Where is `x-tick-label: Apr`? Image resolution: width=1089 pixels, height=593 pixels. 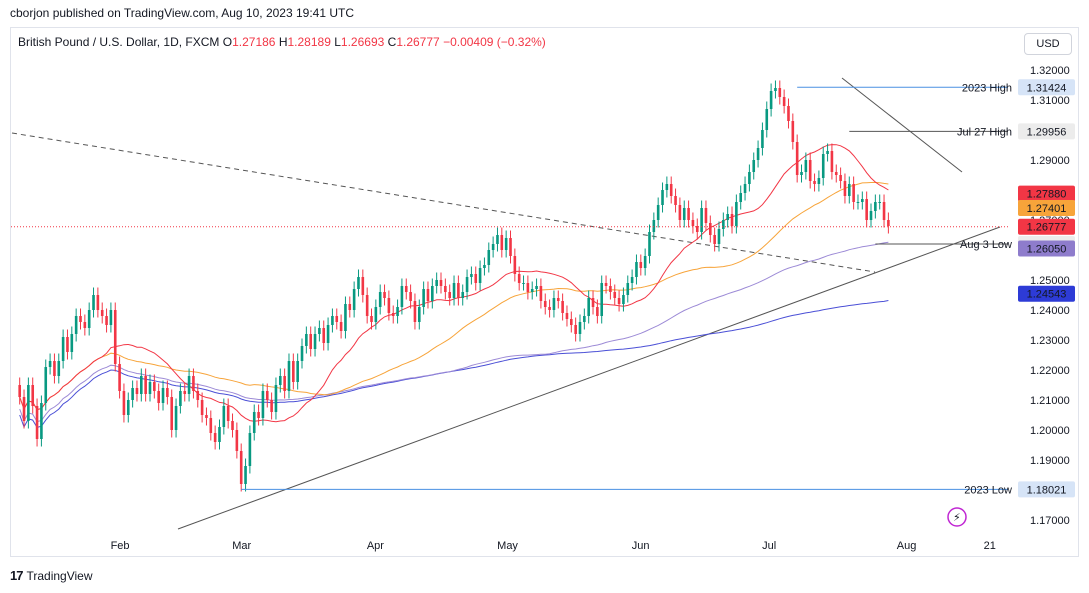
x-tick-label: Apr is located at coordinates (375, 546).